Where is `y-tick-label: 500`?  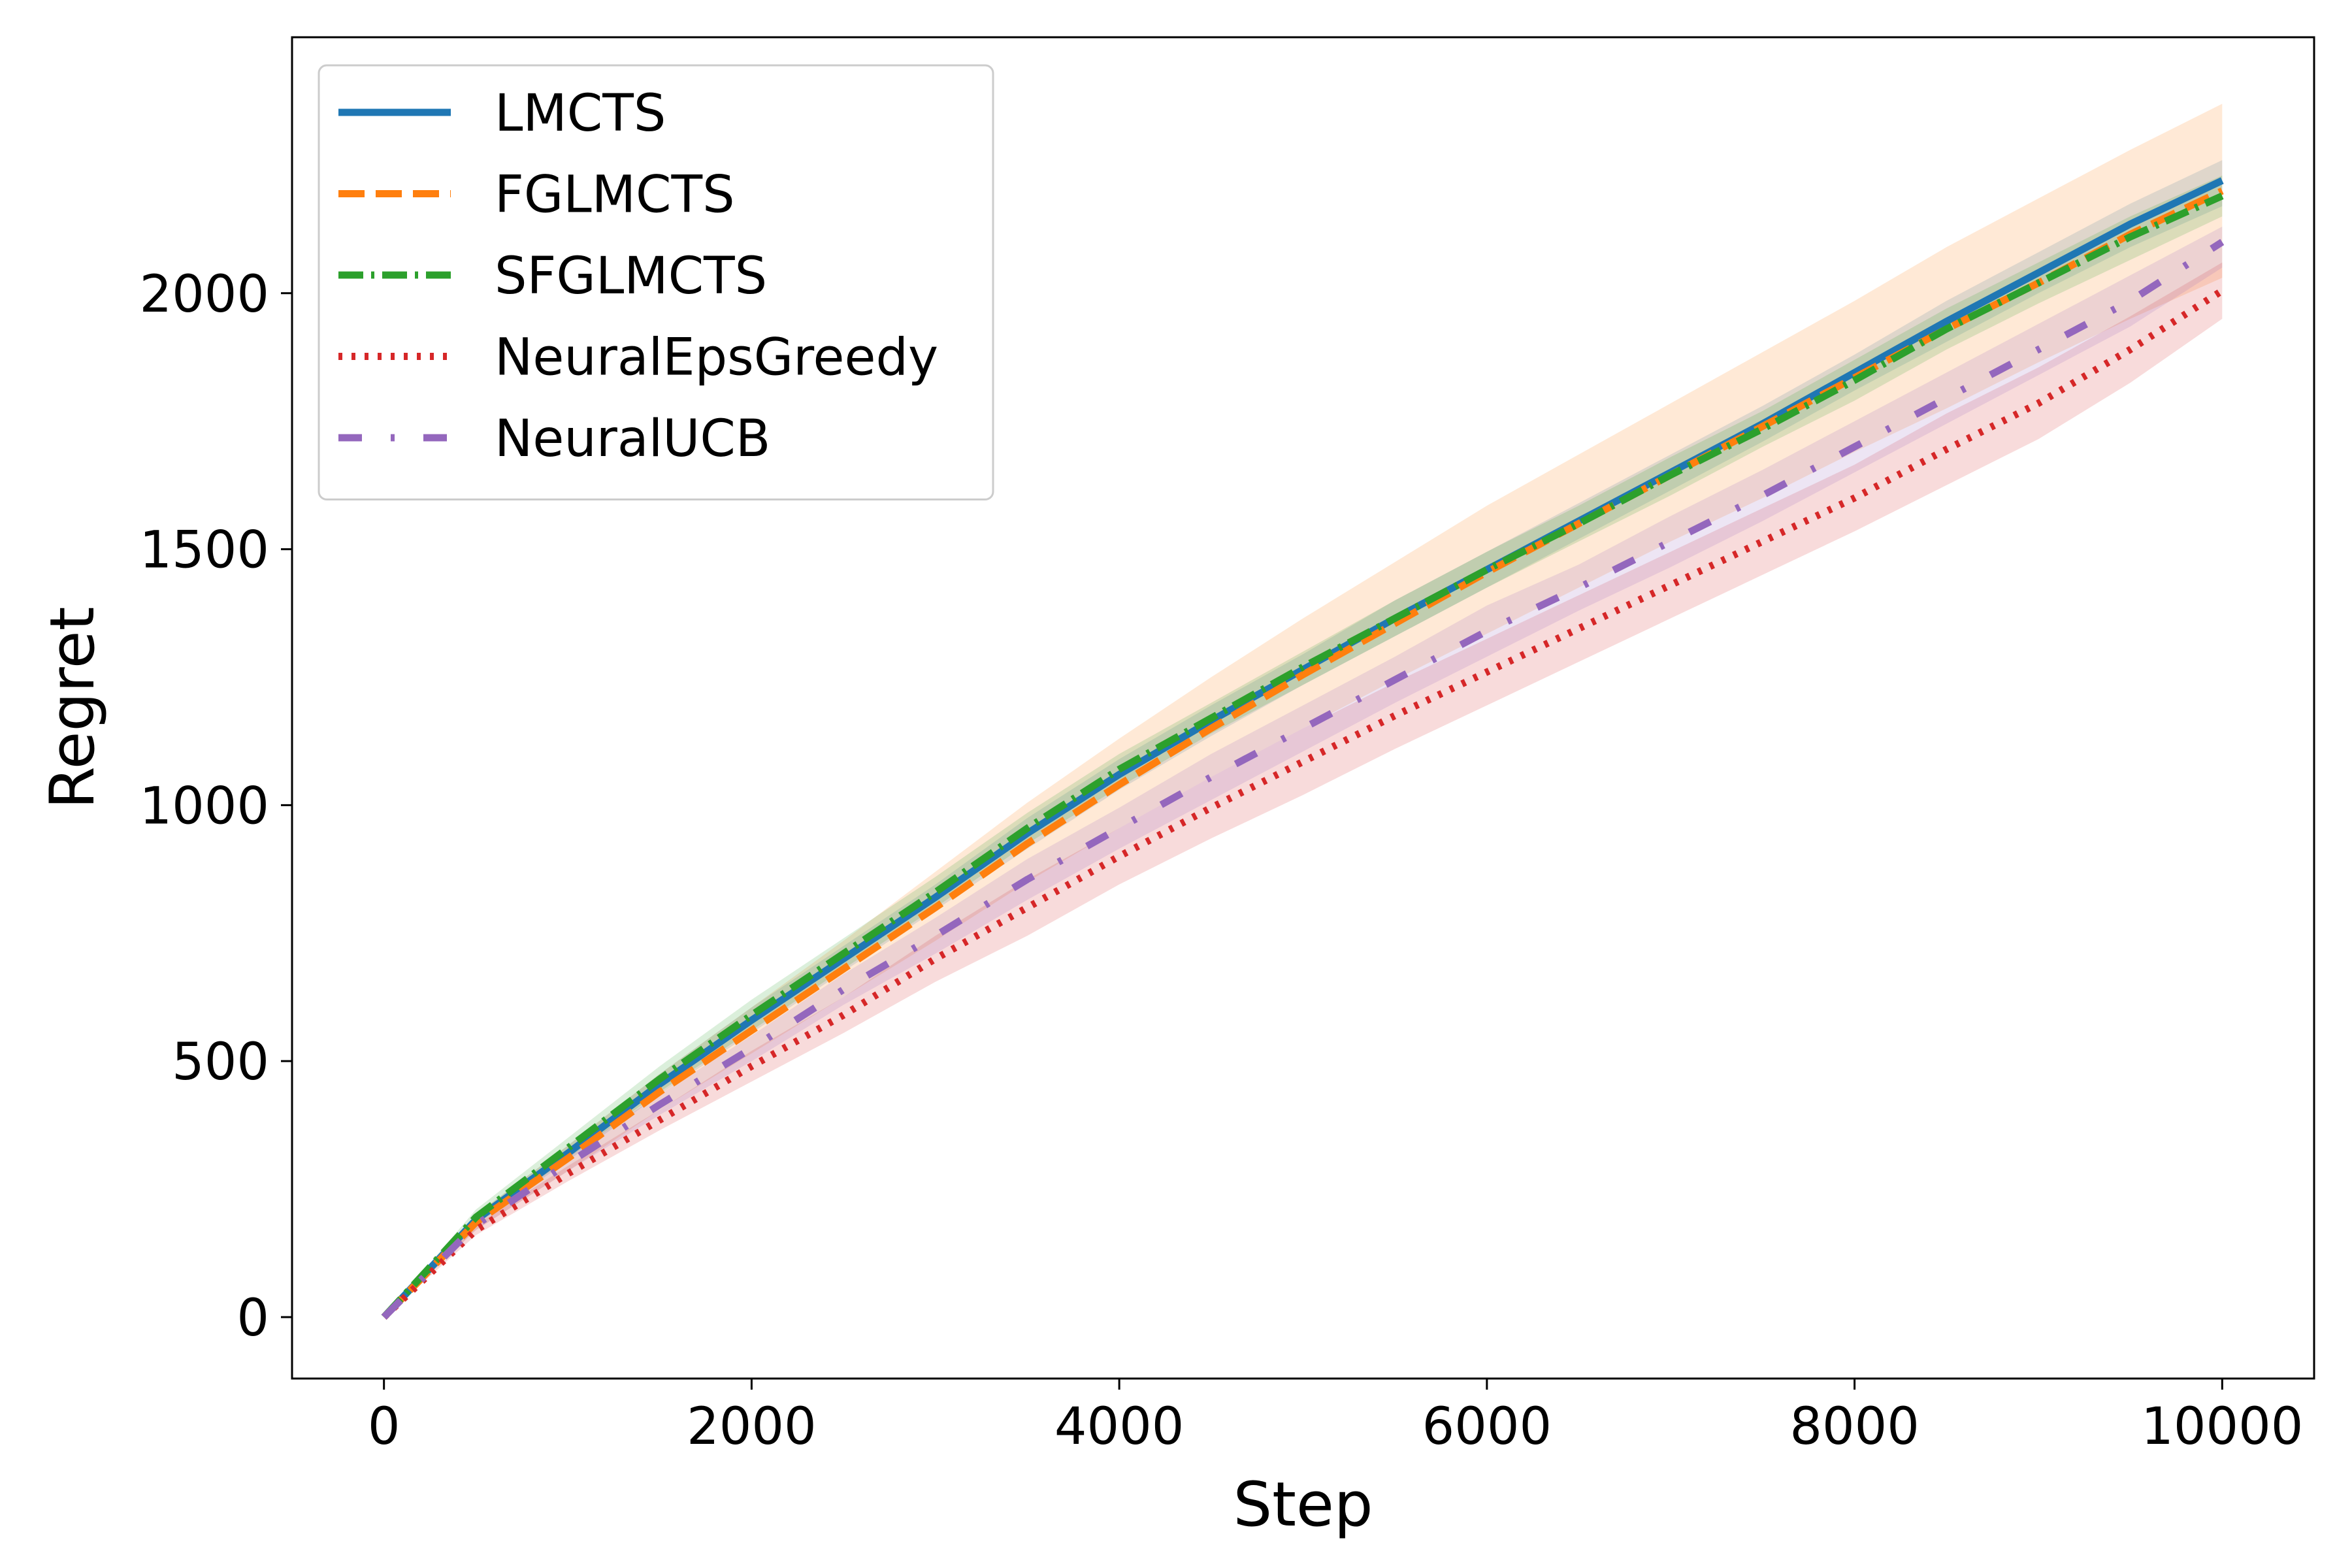
y-tick-label: 500 is located at coordinates (220, 1062).